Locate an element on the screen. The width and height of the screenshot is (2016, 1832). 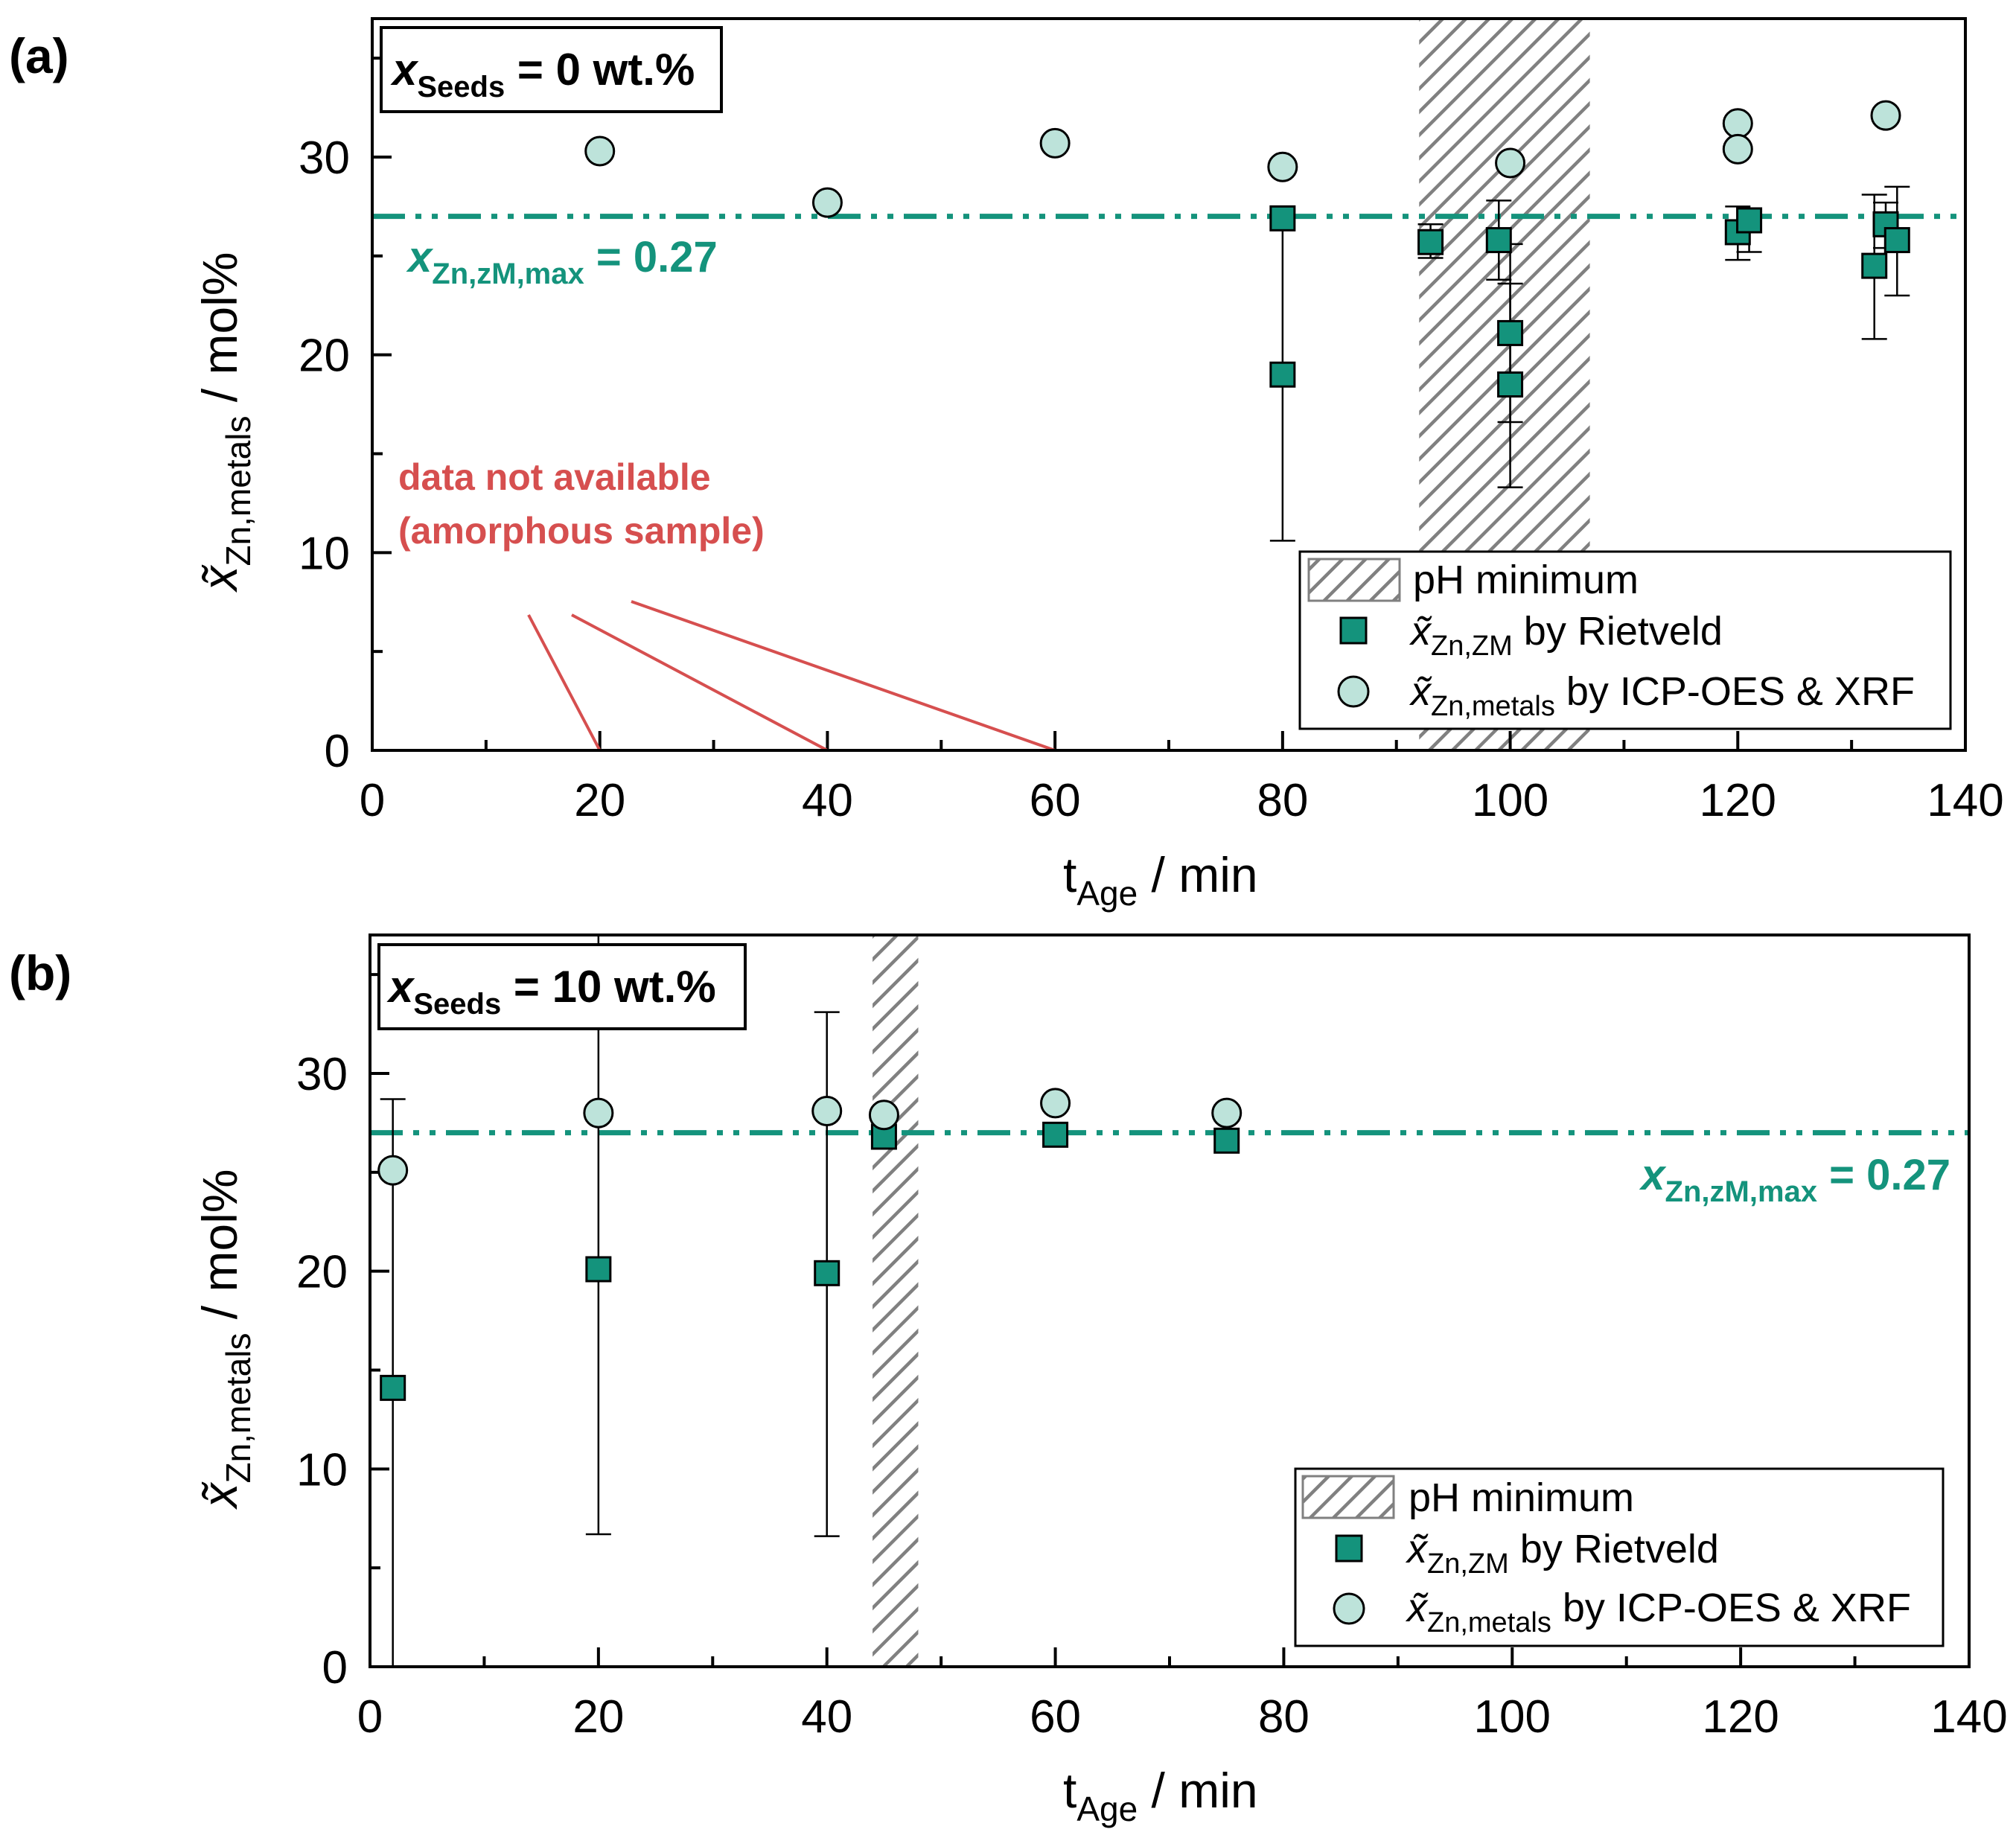
error-bars is located at coordinates (610, 1301).